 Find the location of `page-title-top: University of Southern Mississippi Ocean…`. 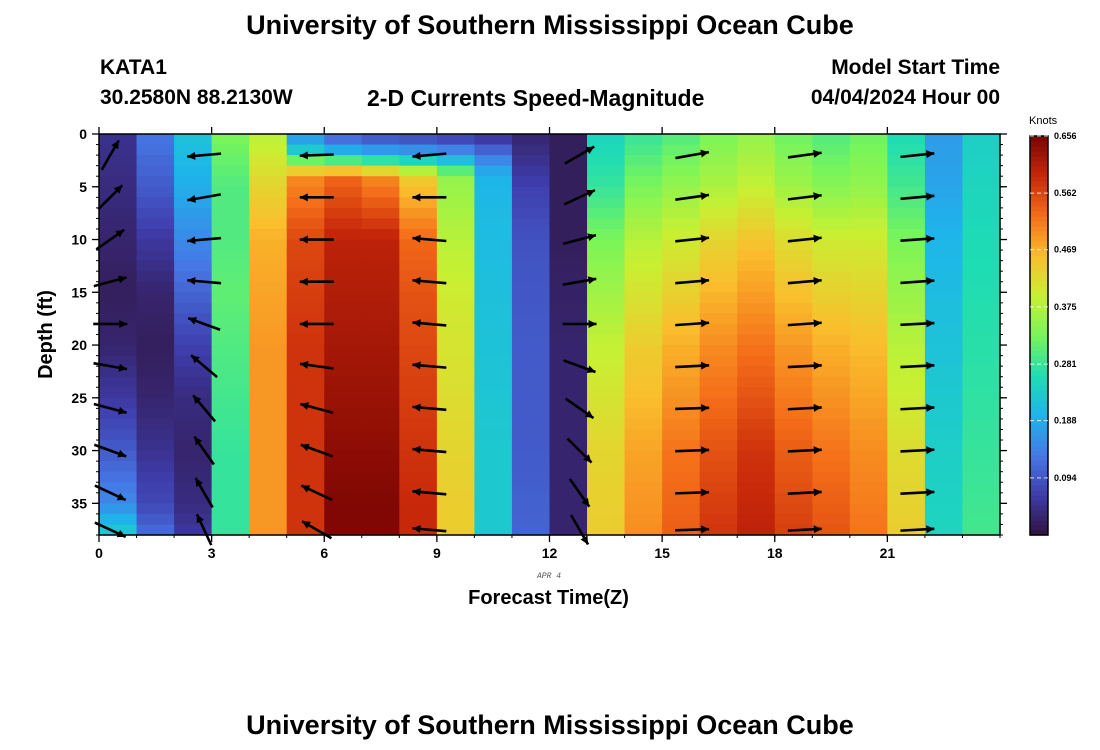

page-title-top: University of Southern Mississippi Ocean… is located at coordinates (550, 25).